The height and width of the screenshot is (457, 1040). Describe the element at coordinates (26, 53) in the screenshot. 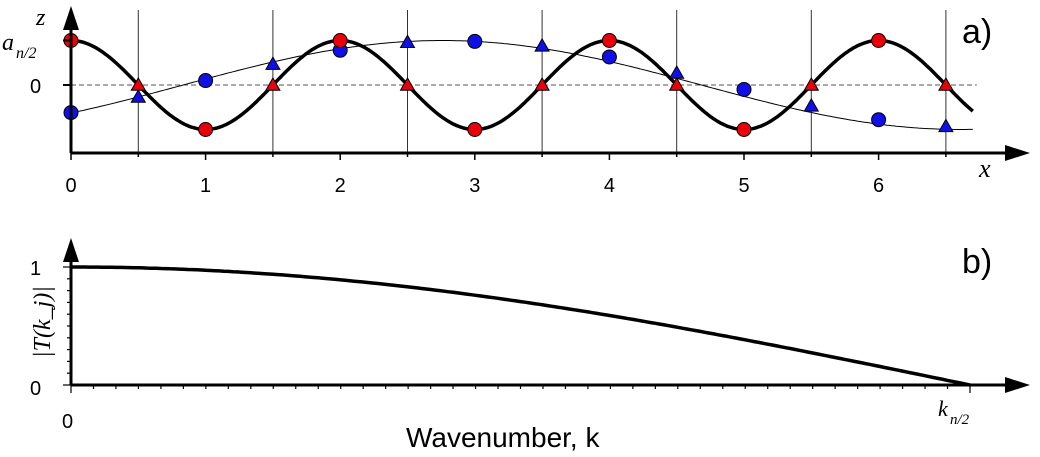

I see `panel-a-ytick-an2-sub: n/2` at that location.